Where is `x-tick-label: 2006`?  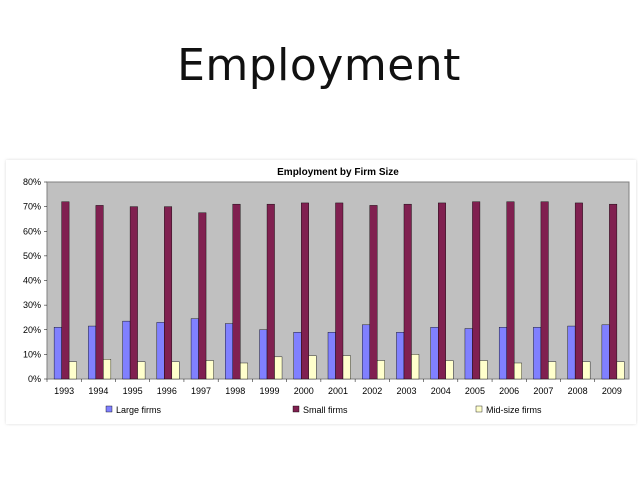 x-tick-label: 2006 is located at coordinates (509, 391).